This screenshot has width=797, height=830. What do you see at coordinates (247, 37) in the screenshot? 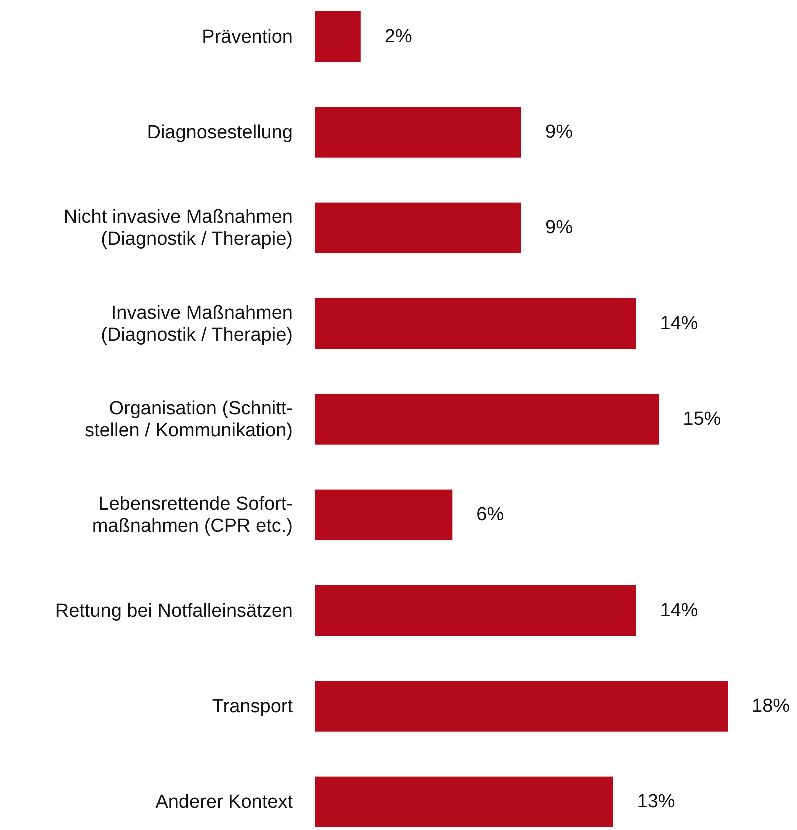
I see `y-tick-label: Prävention` at bounding box center [247, 37].